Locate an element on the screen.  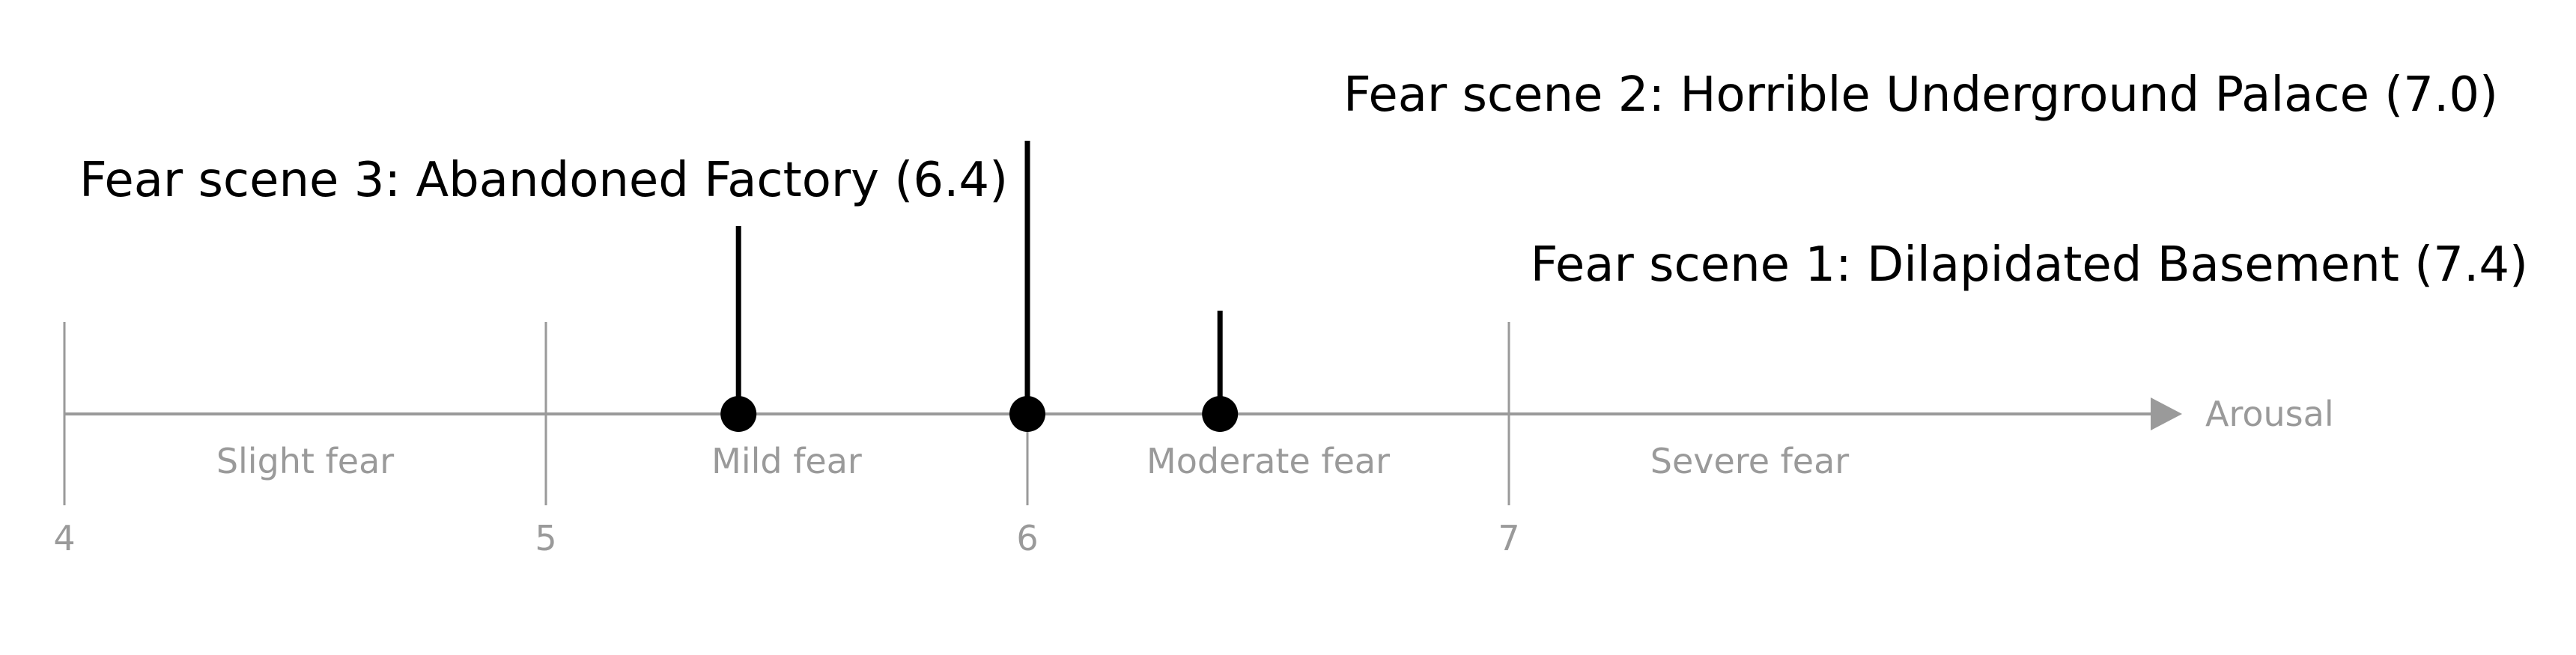
scene-label-0: Fear scene 3: Abandoned Factory (6.4) is located at coordinates (543, 180).